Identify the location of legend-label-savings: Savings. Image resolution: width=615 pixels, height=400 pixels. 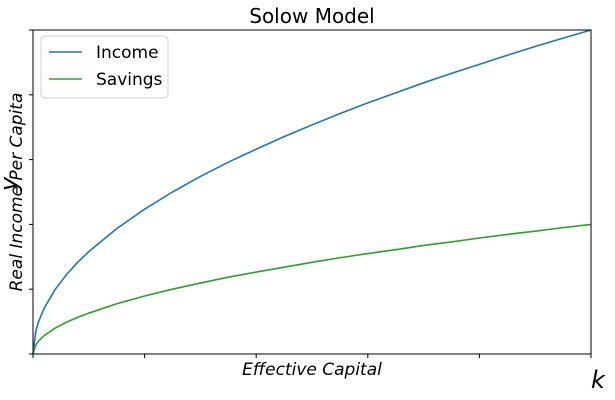
(129, 80).